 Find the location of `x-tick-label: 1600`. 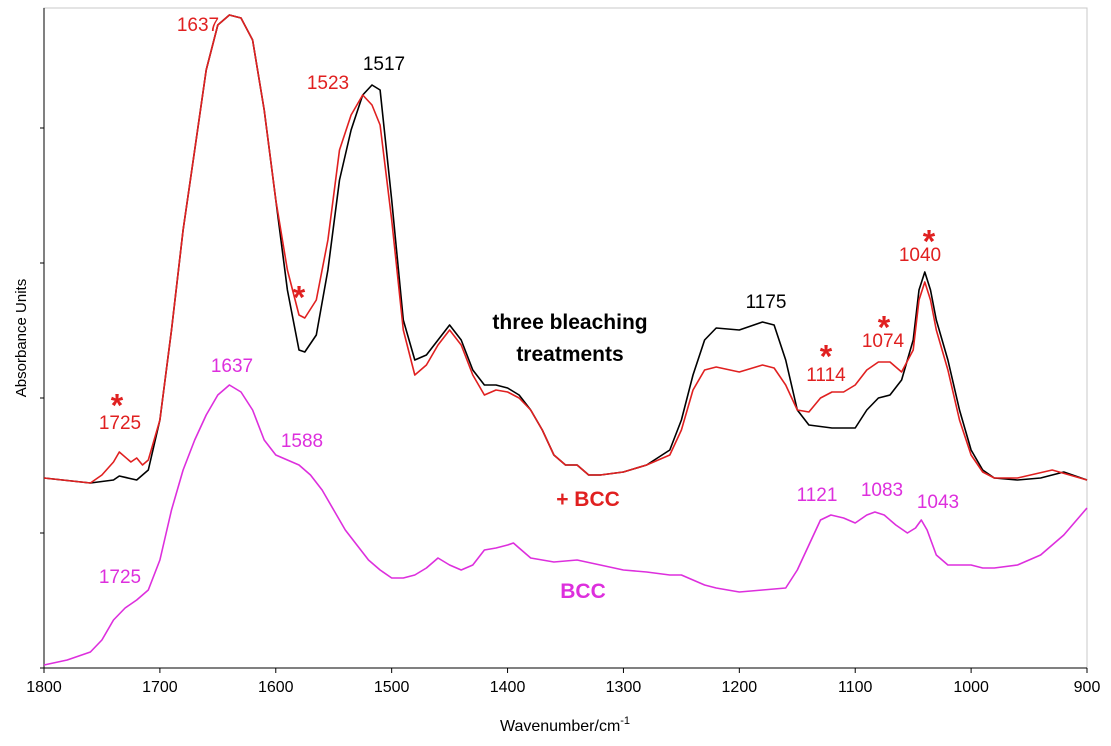

x-tick-label: 1600 is located at coordinates (276, 687).